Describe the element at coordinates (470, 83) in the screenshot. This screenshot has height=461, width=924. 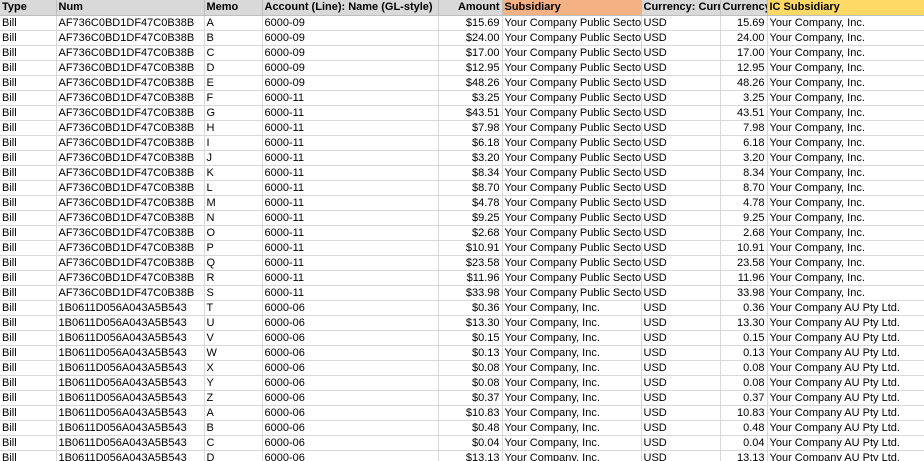
I see `cell-amount: $48.26` at that location.